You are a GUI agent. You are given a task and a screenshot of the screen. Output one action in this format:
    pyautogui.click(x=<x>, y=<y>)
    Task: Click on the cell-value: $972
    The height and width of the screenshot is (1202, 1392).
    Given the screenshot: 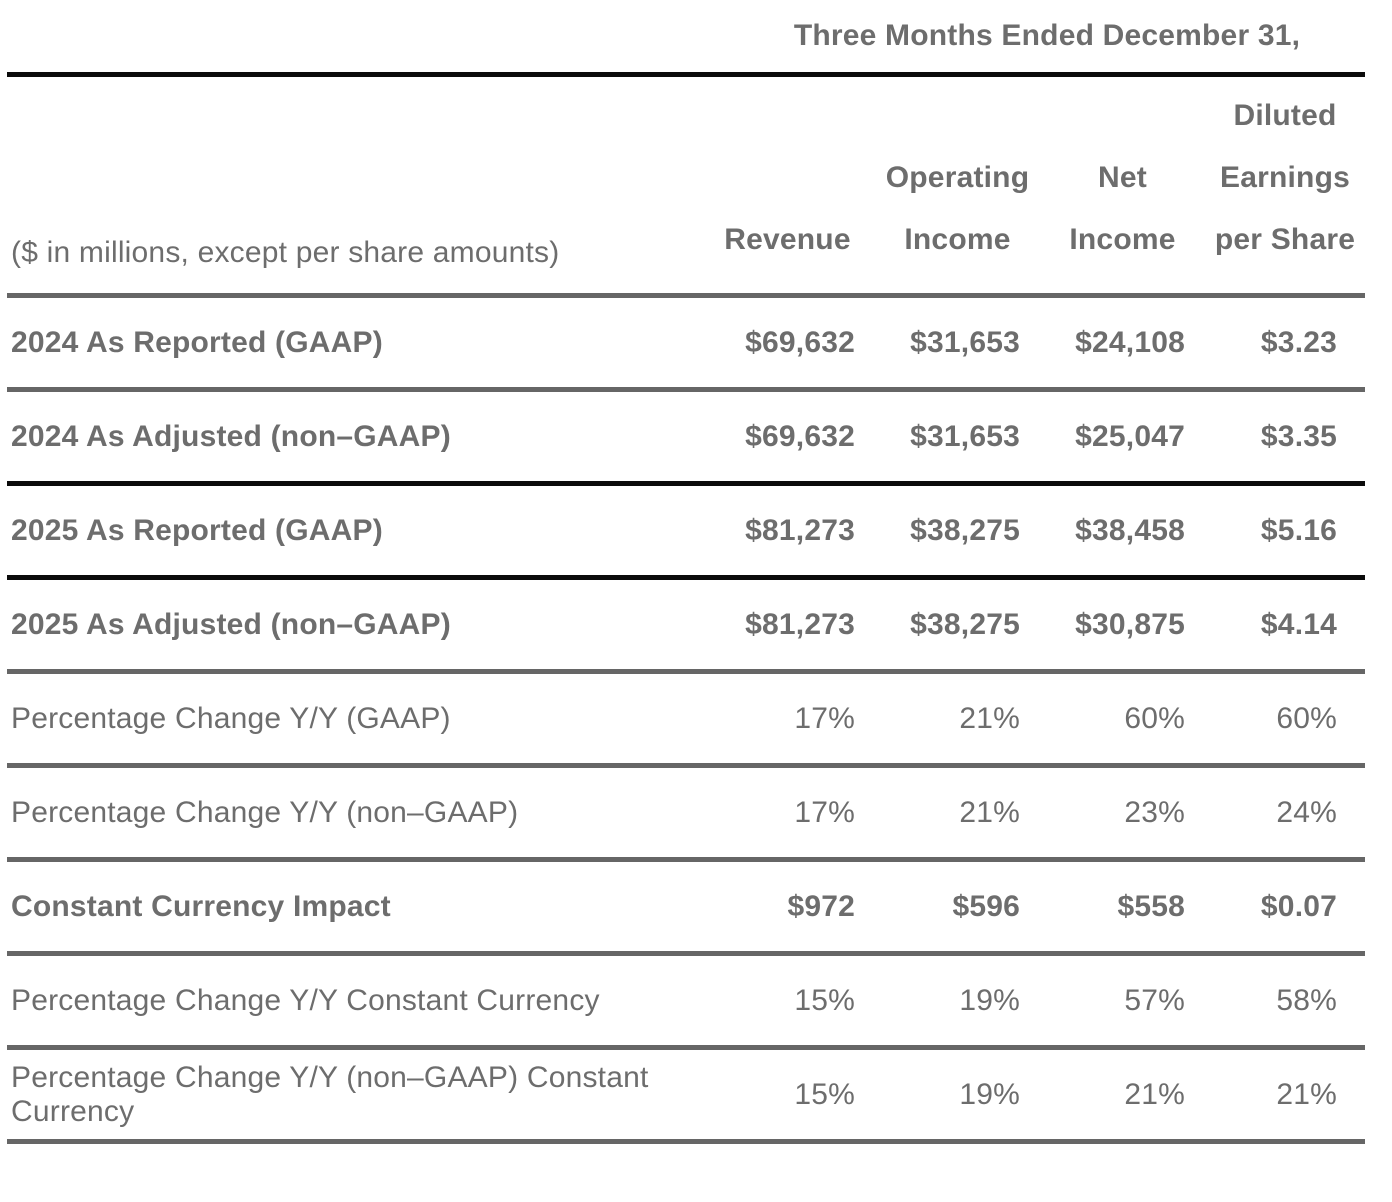 What is the action you would take?
    pyautogui.click(x=787, y=907)
    